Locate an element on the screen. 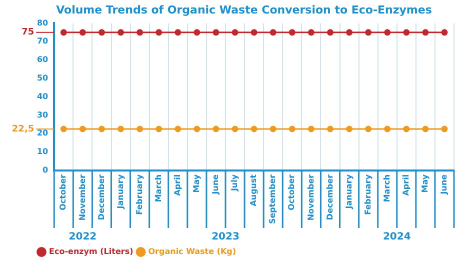  y-tick-label: 70 is located at coordinates (42, 41).